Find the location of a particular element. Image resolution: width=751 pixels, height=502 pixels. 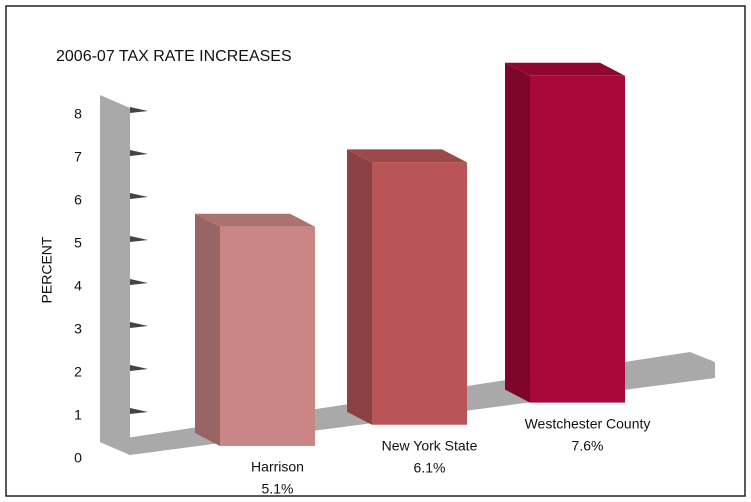

value-label: 7.6% is located at coordinates (588, 445).